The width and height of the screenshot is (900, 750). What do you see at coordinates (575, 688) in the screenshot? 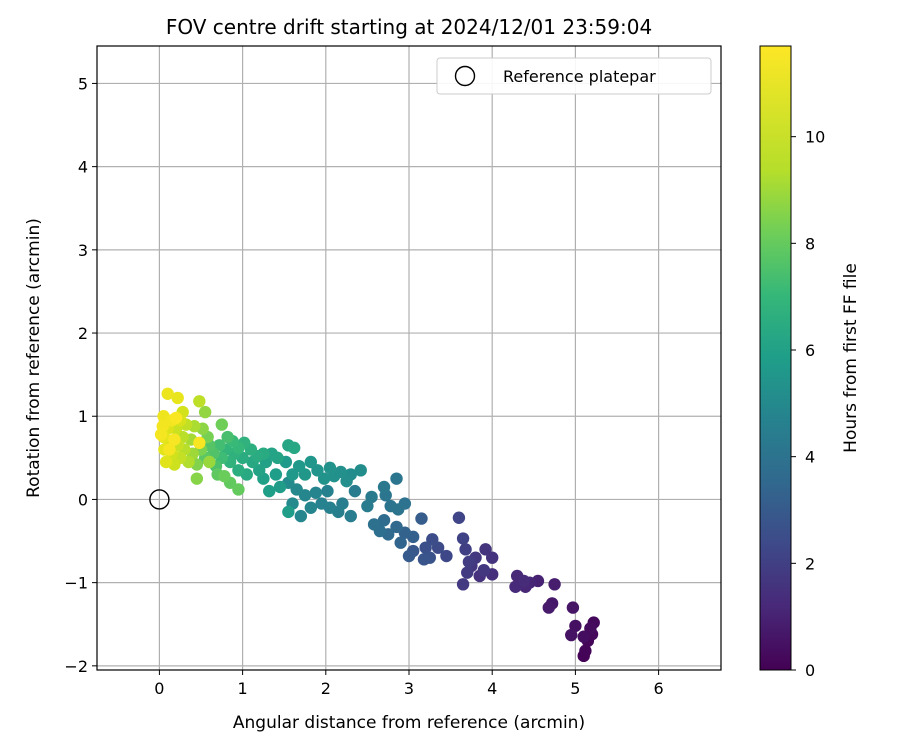
I see `x-tick-label: 5` at bounding box center [575, 688].